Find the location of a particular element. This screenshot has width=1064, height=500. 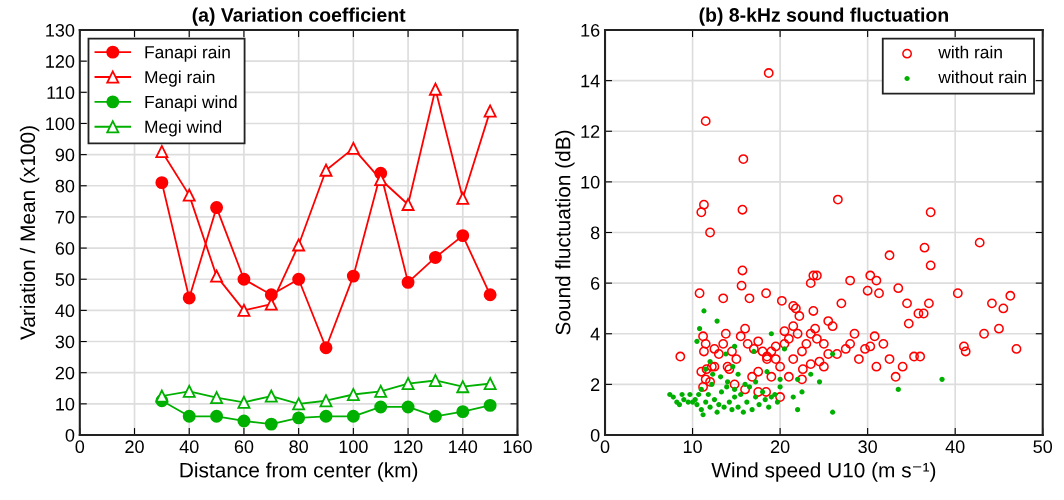

y-tick-label: 4 is located at coordinates (595, 334).